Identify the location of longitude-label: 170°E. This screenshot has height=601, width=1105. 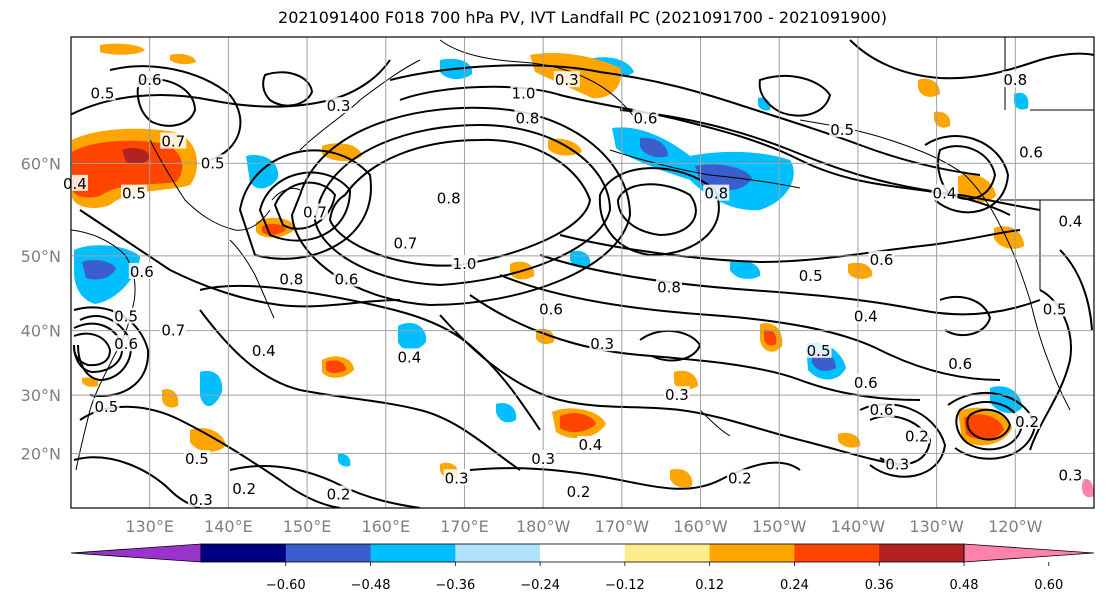
(464, 526).